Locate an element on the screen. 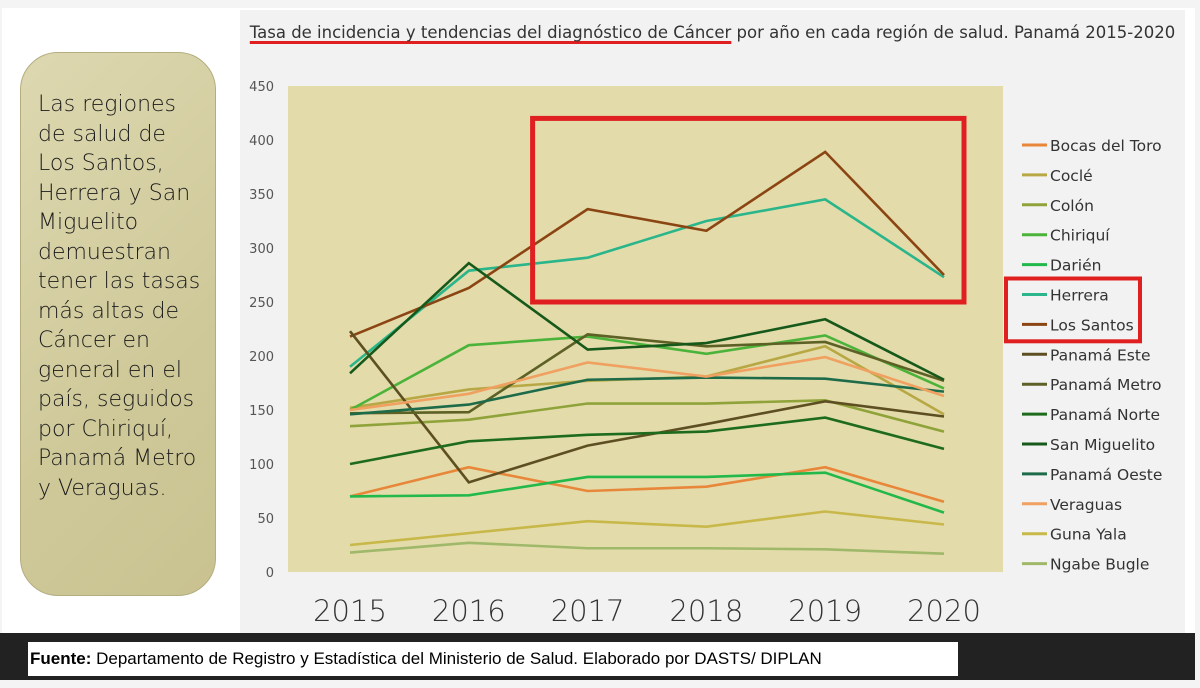 This screenshot has height=688, width=1200. series-line-los-santos is located at coordinates (647, 244).